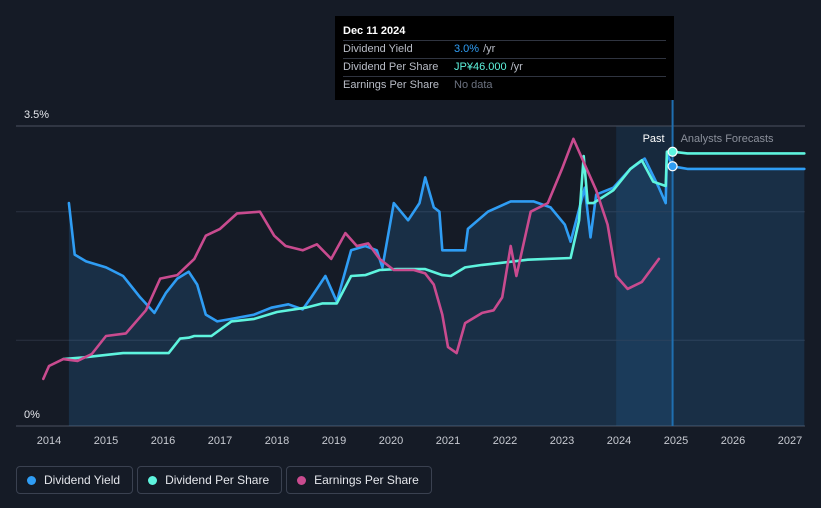 This screenshot has height=508, width=821. Describe the element at coordinates (374, 31) in the screenshot. I see `tooltip-date: Dec 11 2024` at that location.